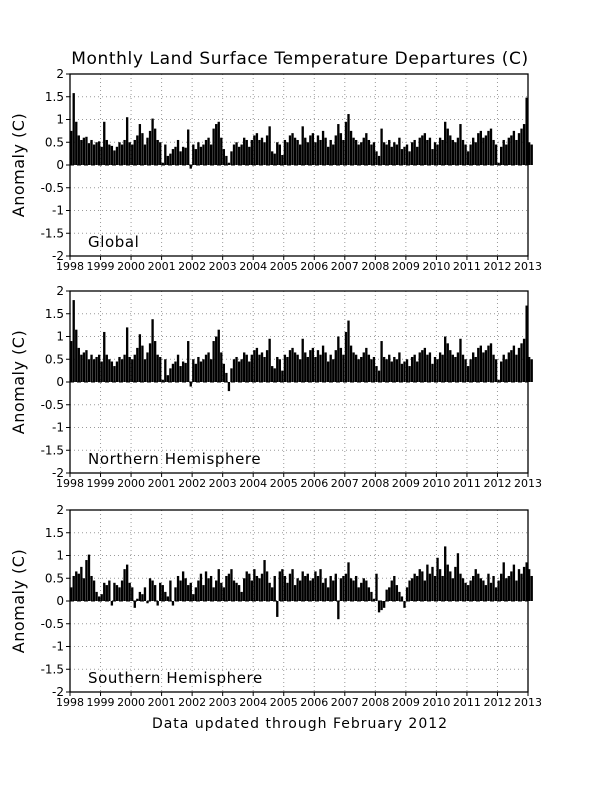 This screenshot has height=800, width=600. What do you see at coordinates (422, 366) in the screenshot?
I see `bar-2009-jul` at bounding box center [422, 366].